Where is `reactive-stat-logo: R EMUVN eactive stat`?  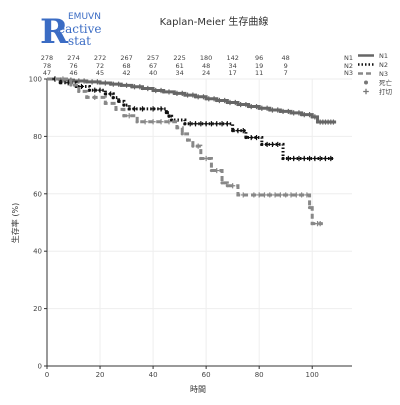
reactive-stat-logo: R EMUVN eactive stat is located at coordinates (71, 32).